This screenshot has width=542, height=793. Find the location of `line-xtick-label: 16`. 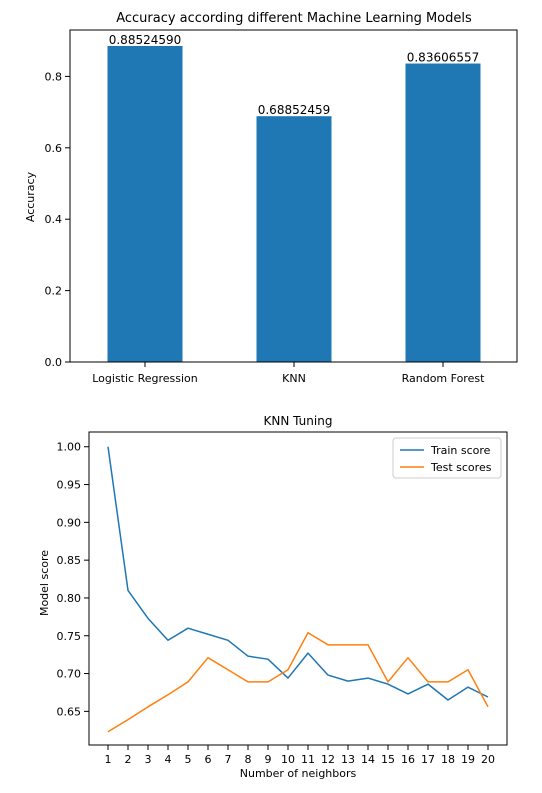

line-xtick-label: 16 is located at coordinates (408, 759).